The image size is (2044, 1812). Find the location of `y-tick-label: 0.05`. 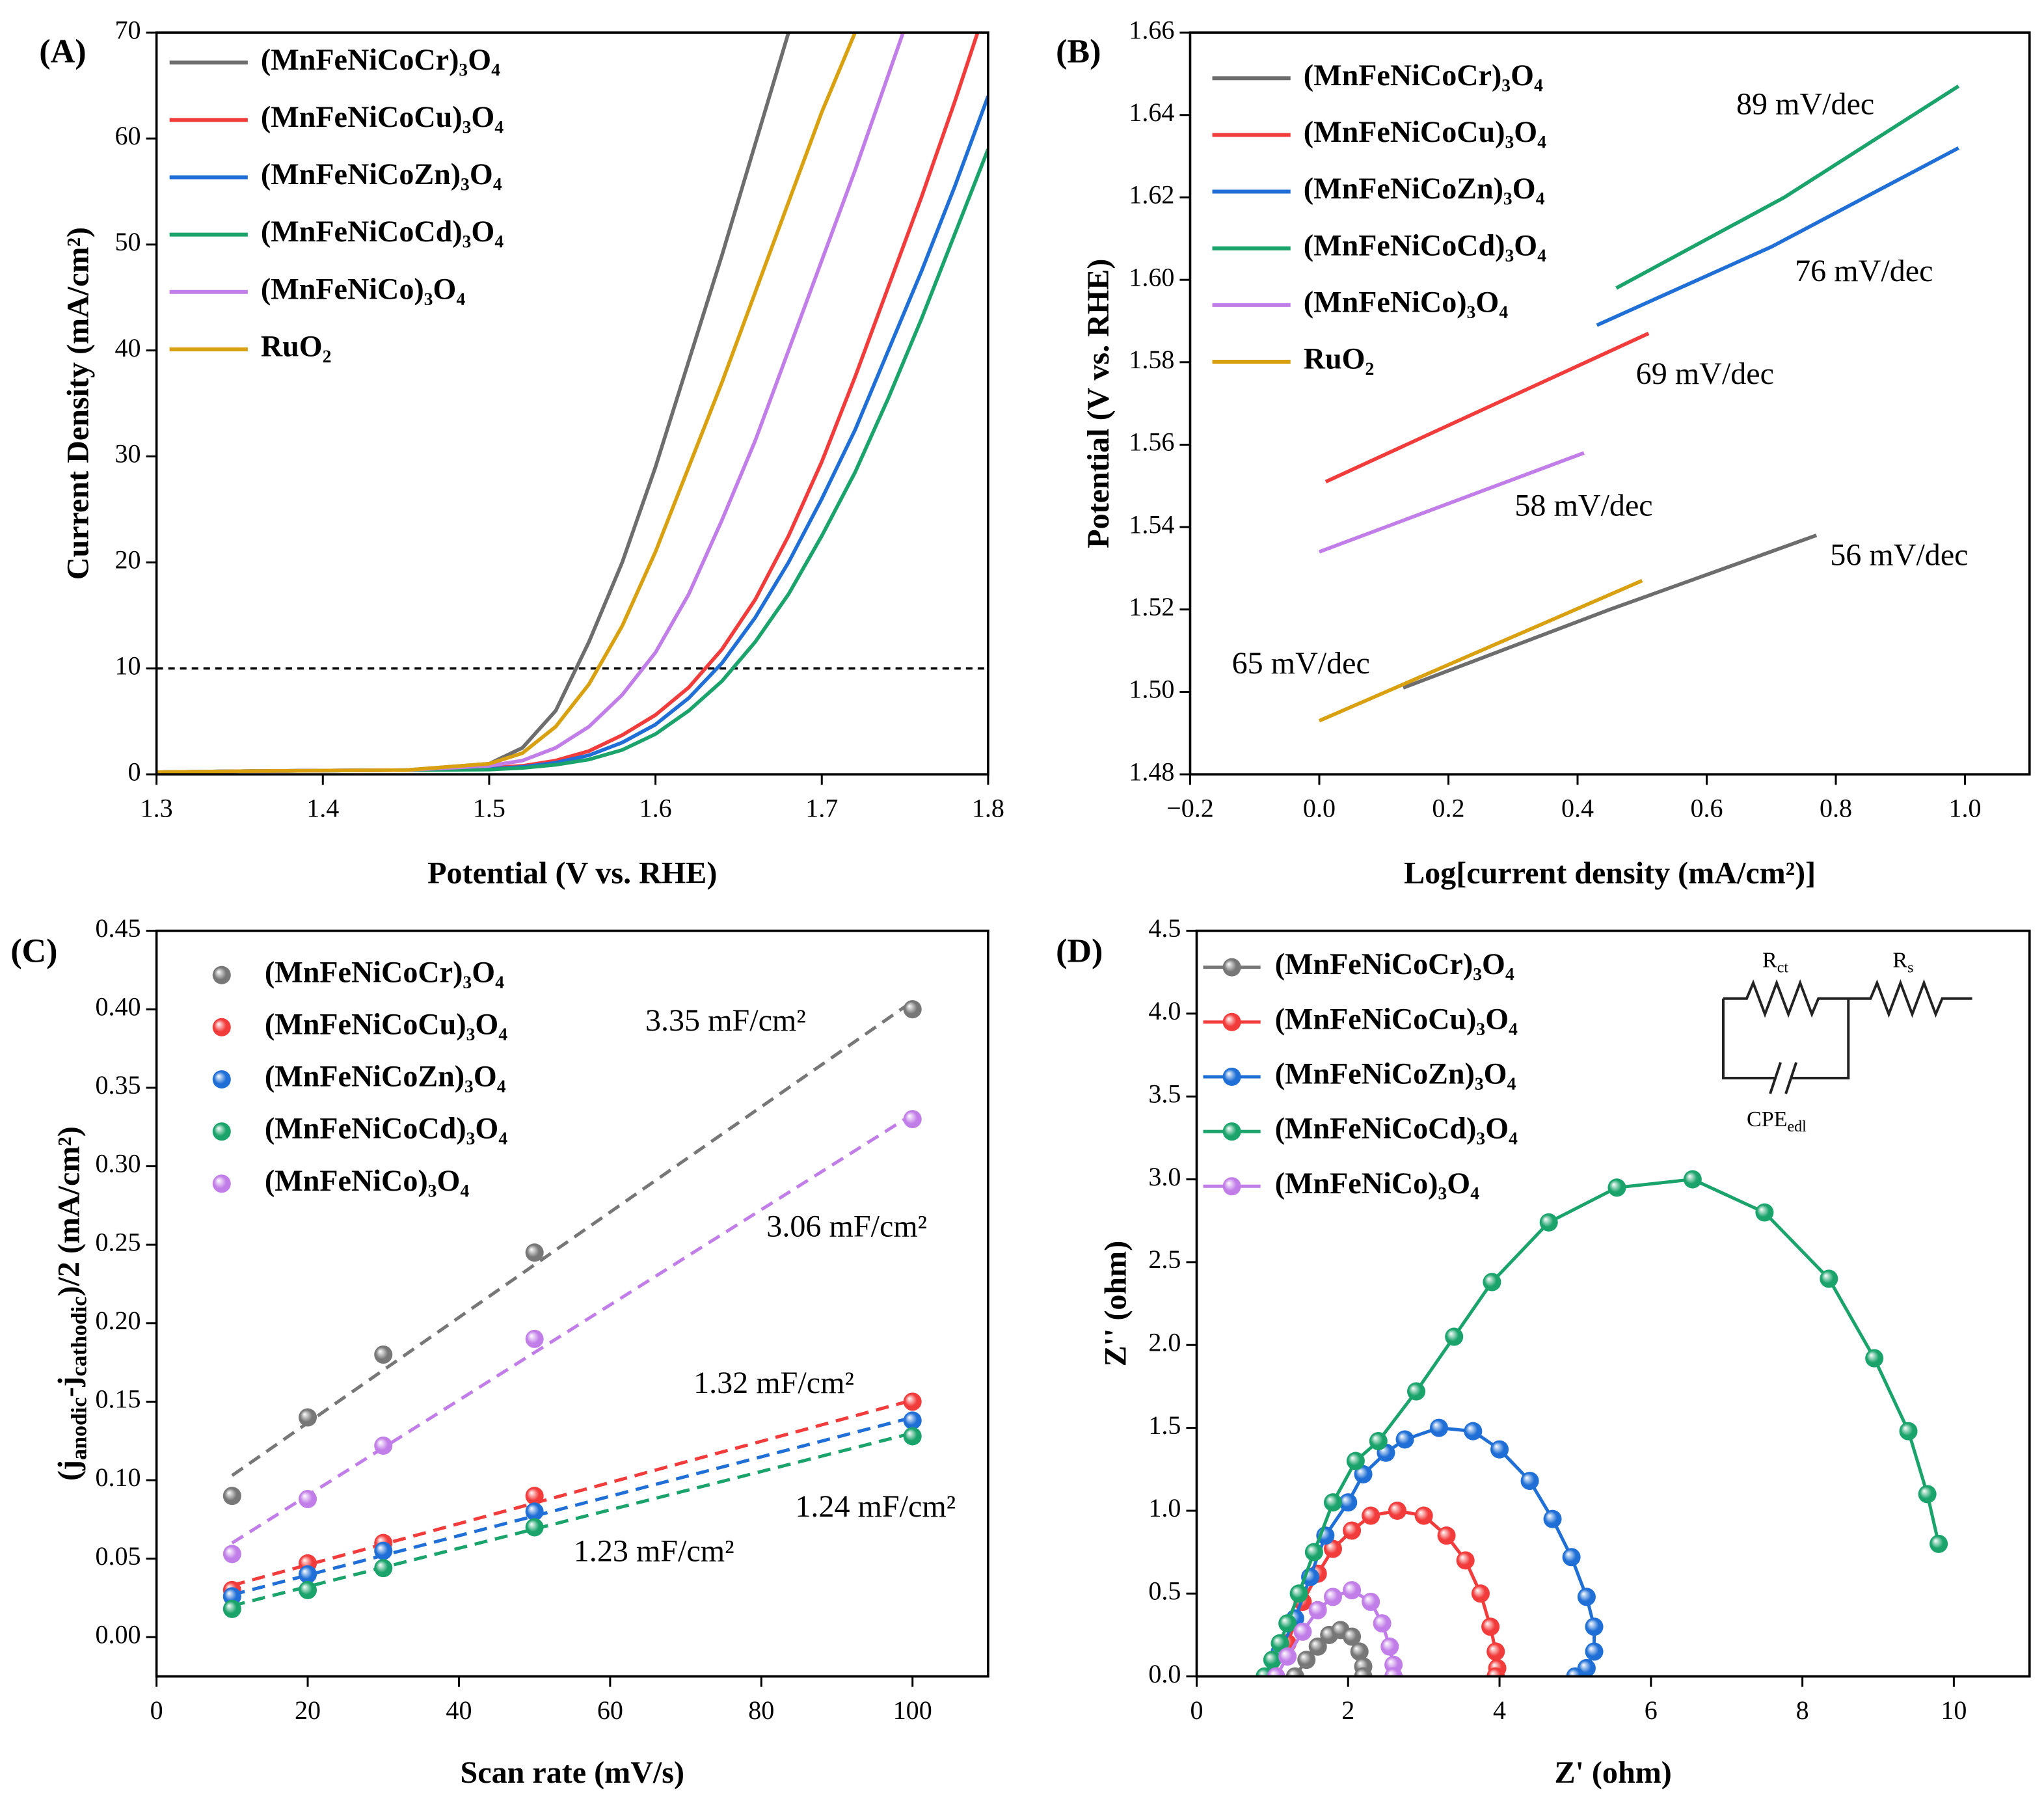

y-tick-label: 0.05 is located at coordinates (118, 1556).